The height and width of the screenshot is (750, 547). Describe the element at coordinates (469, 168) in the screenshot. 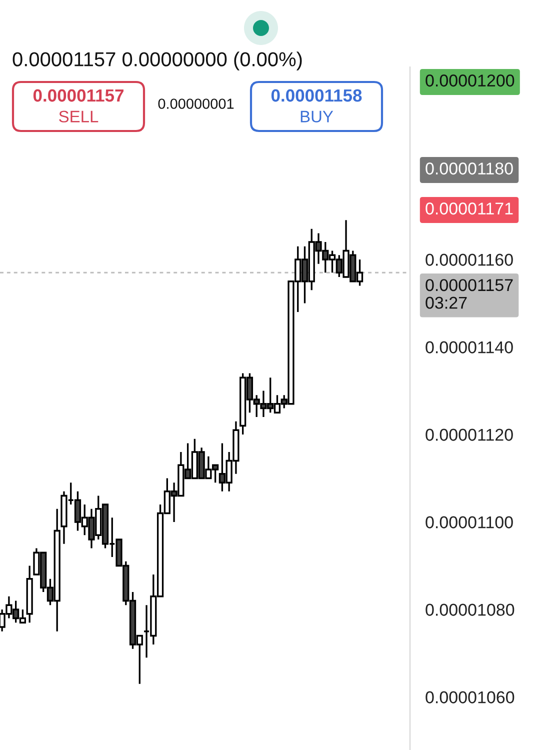

I see `text: 0.00001180` at that location.